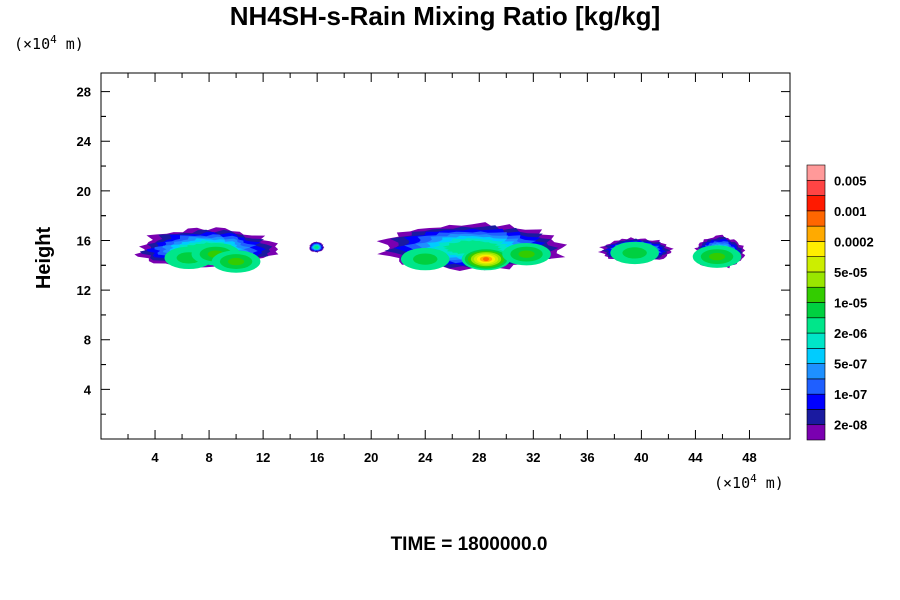  What do you see at coordinates (850, 425) in the screenshot?
I see `colorbar-label: 2e-08` at bounding box center [850, 425].